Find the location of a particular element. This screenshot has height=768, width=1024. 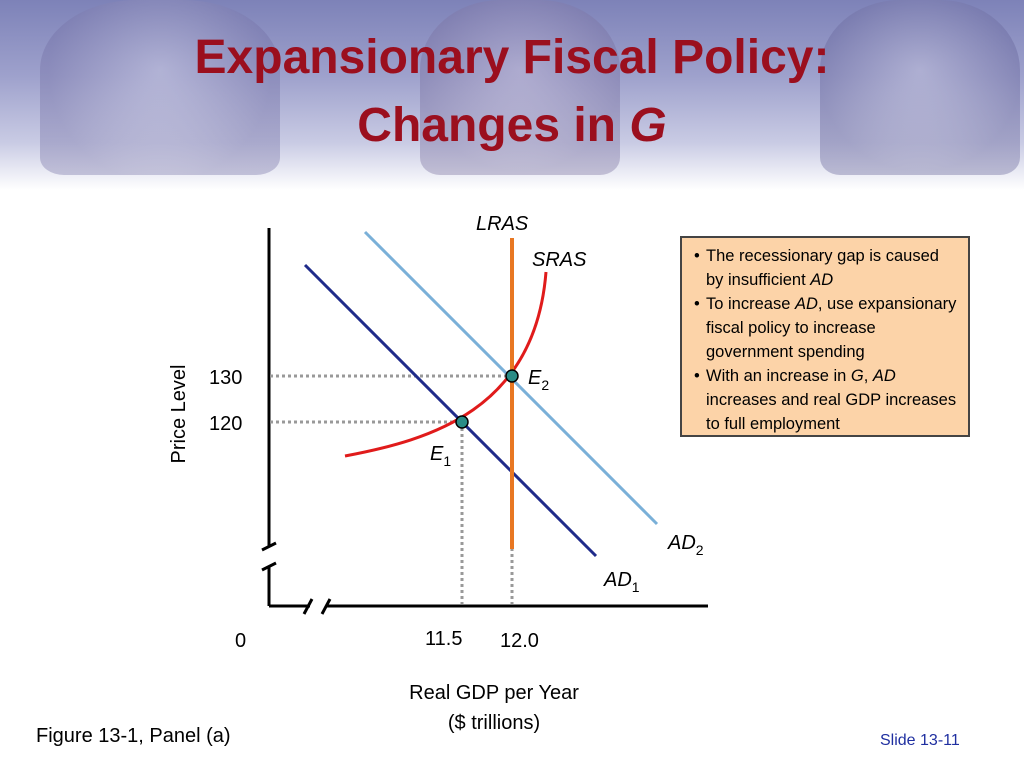

label-e1: E1 is located at coordinates (440, 456).